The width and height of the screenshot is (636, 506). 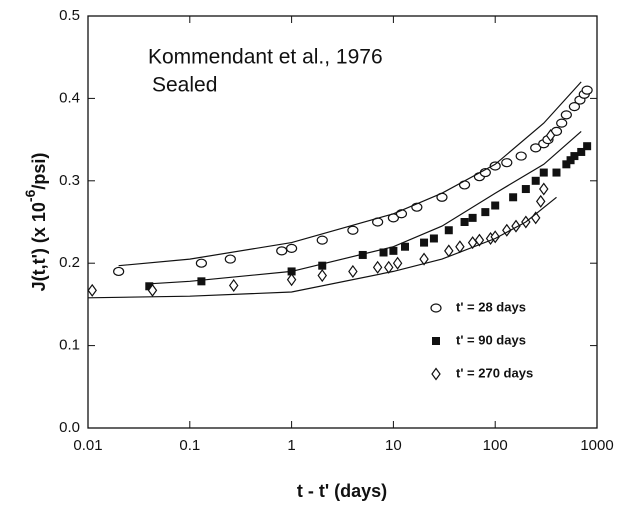 I want to click on annotation: Kommendant et al., 1976, so click(x=265, y=57).